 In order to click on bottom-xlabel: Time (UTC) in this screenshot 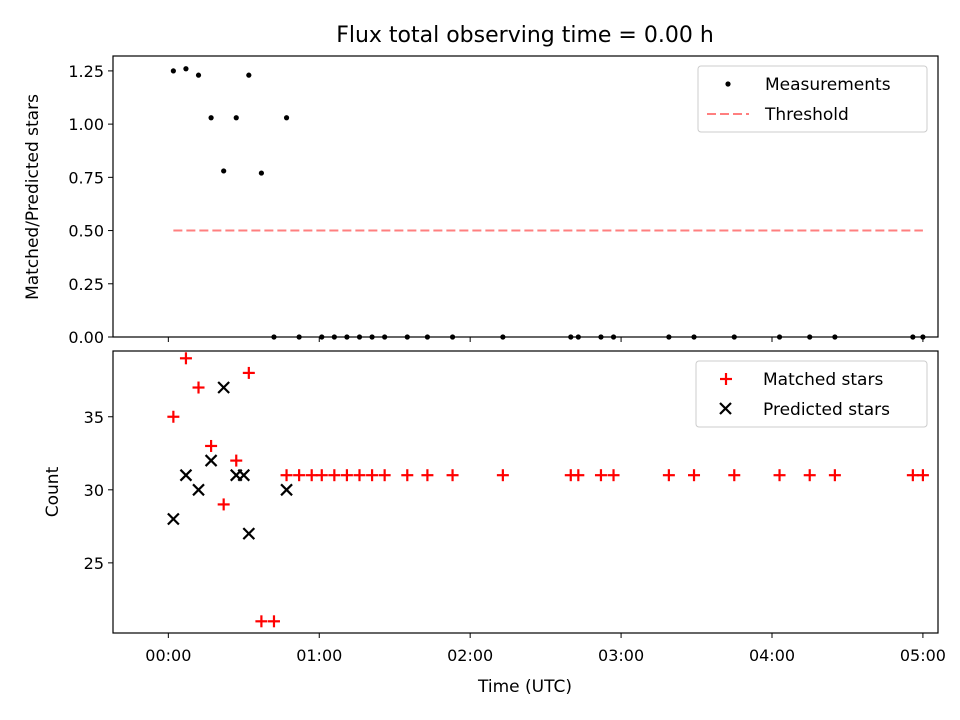, I will do `click(524, 687)`.